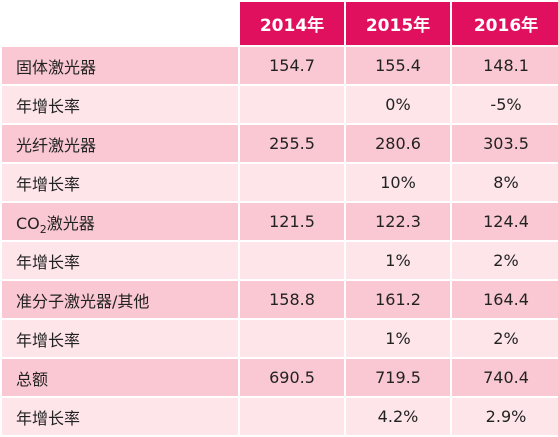  Describe the element at coordinates (292, 221) in the screenshot. I see `cell-2014: 121.5` at that location.